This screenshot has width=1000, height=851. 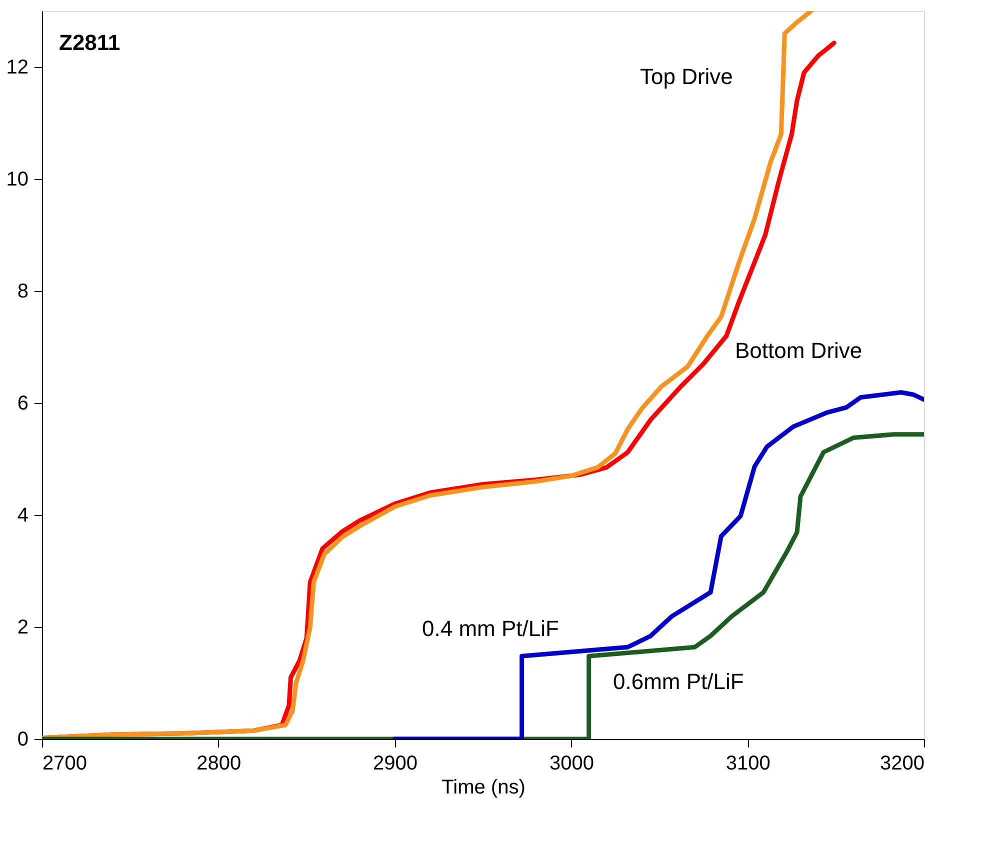 What do you see at coordinates (22, 739) in the screenshot?
I see `y-tick-label: 0` at bounding box center [22, 739].